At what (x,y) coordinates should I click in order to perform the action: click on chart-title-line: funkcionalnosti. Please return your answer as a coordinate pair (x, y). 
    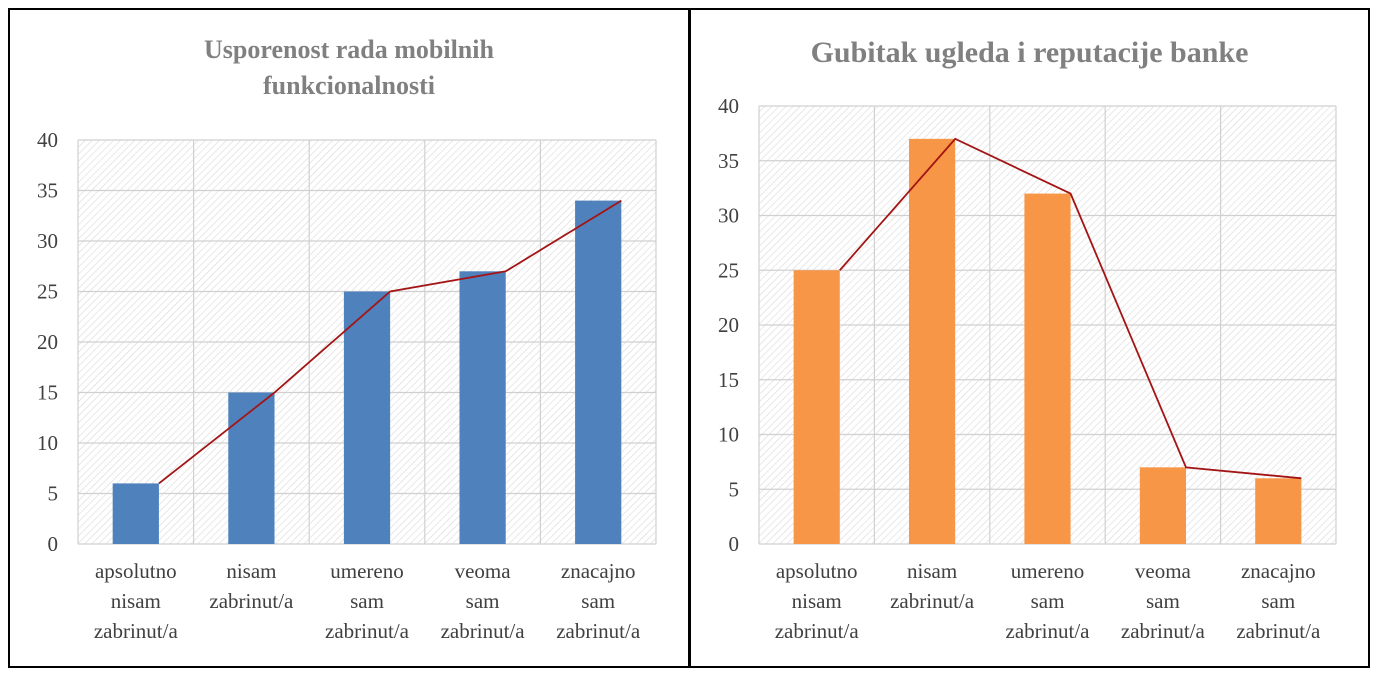
    Looking at the image, I should click on (349, 85).